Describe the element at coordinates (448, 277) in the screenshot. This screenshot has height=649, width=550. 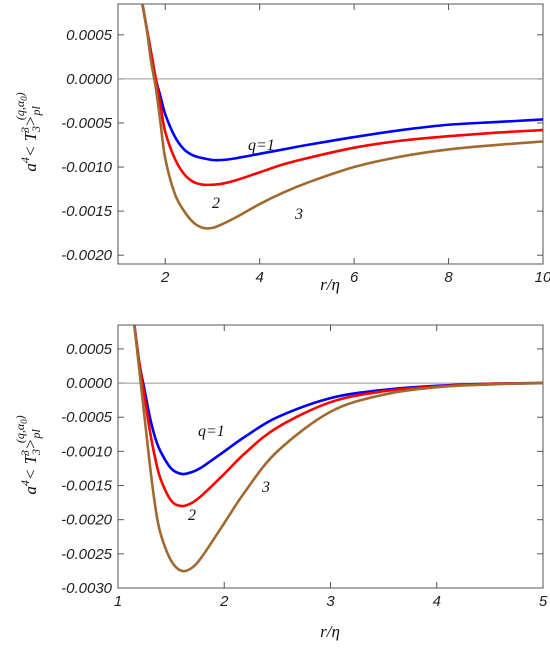
I see `x-tick-label: 8` at that location.